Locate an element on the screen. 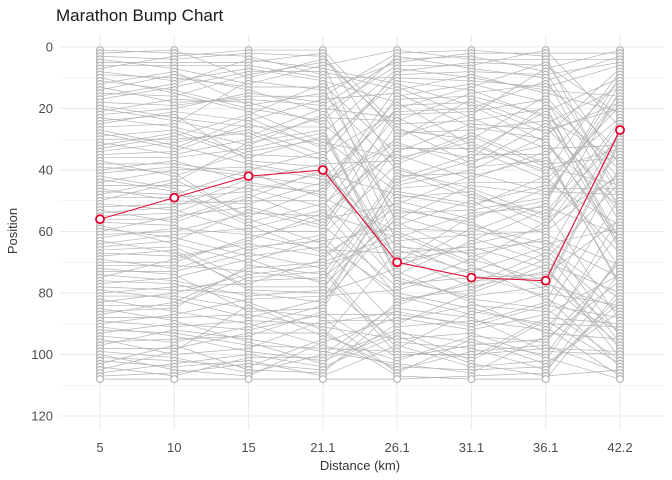  x-tick-label: 15 is located at coordinates (248, 447).